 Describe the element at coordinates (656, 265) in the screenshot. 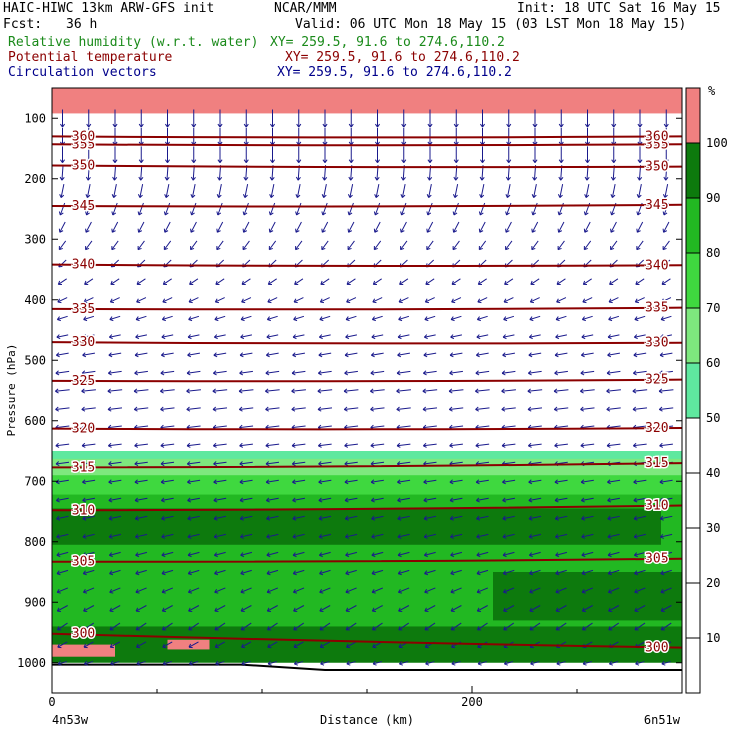

I see `theta-label-right-340: 340` at that location.